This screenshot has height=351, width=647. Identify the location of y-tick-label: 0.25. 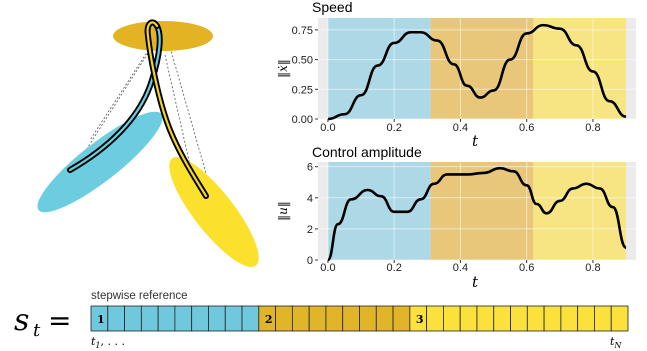
(302, 90).